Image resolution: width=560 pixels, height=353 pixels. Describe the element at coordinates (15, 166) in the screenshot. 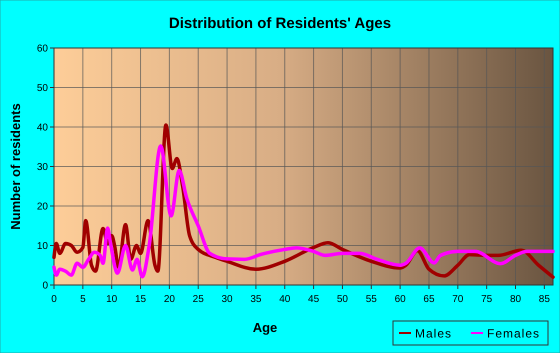

I see `y-axis-title: Number of residents` at that location.